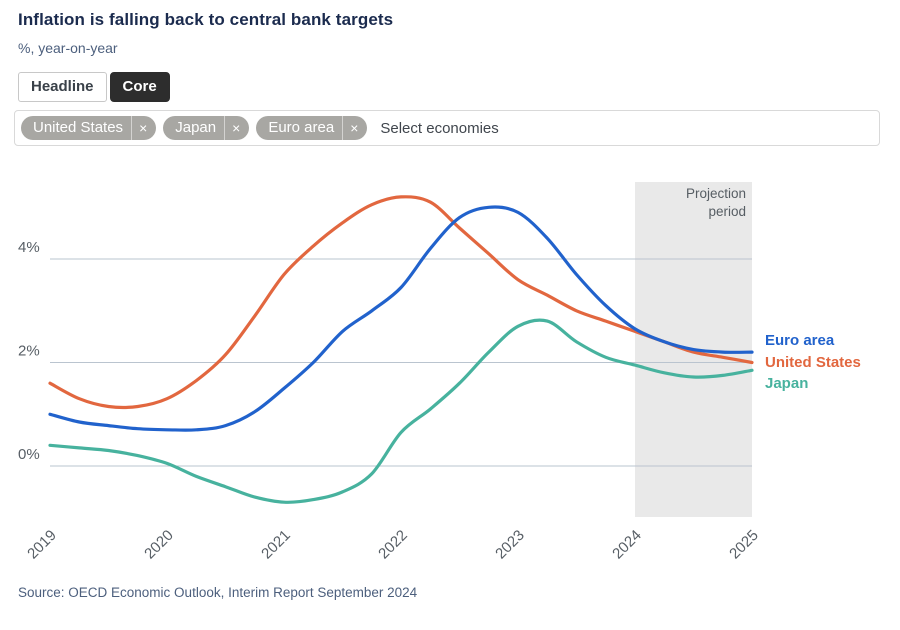  I want to click on x-tick-label: 2023, so click(510, 545).